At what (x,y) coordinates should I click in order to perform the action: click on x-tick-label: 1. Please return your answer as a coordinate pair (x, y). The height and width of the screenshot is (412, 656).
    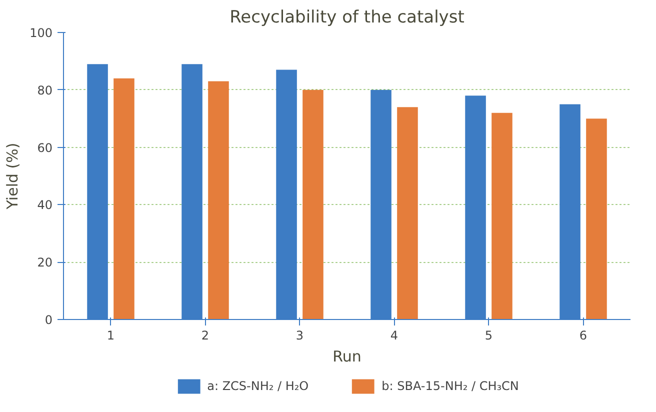
    Looking at the image, I should click on (110, 335).